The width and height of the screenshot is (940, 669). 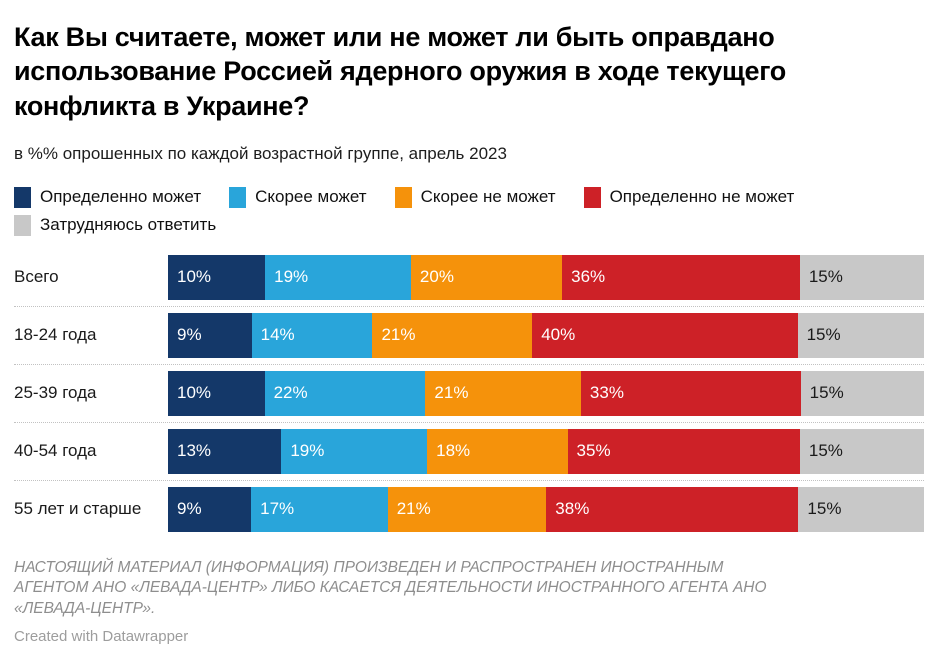 I want to click on stacked-bar: 13% 19% 18% 35% 15%, so click(x=546, y=451).